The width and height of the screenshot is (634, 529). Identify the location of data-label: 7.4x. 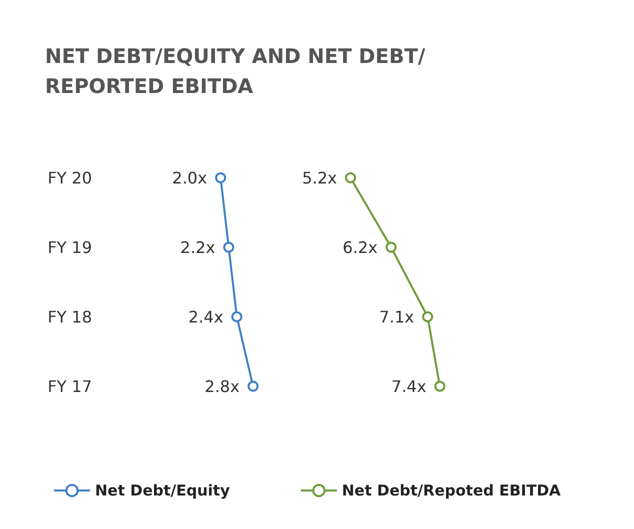
(408, 386).